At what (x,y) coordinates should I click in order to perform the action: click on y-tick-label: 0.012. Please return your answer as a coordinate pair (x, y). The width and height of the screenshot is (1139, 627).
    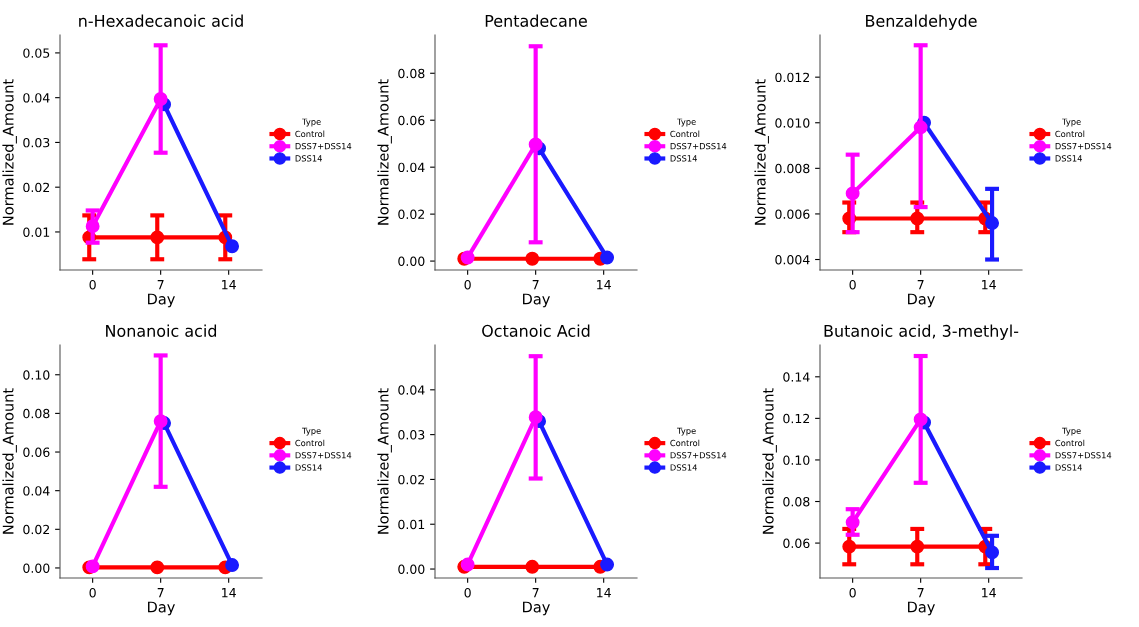
    Looking at the image, I should click on (792, 77).